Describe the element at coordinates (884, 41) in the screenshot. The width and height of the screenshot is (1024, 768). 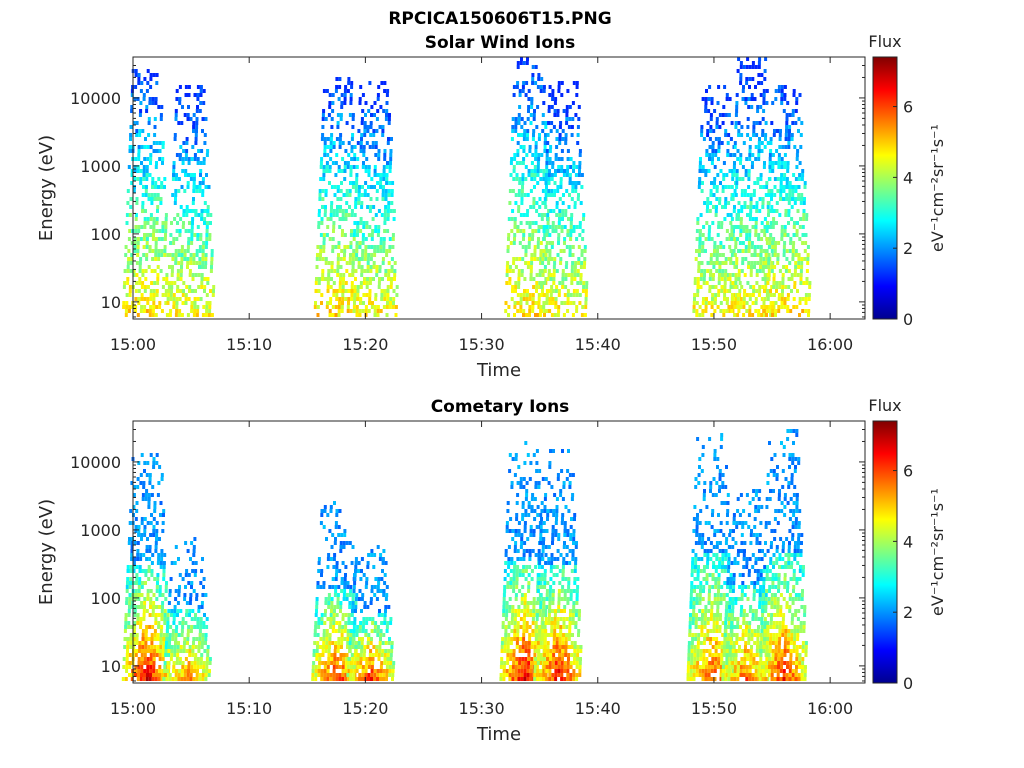
I see `colorbar-label: Flux` at that location.